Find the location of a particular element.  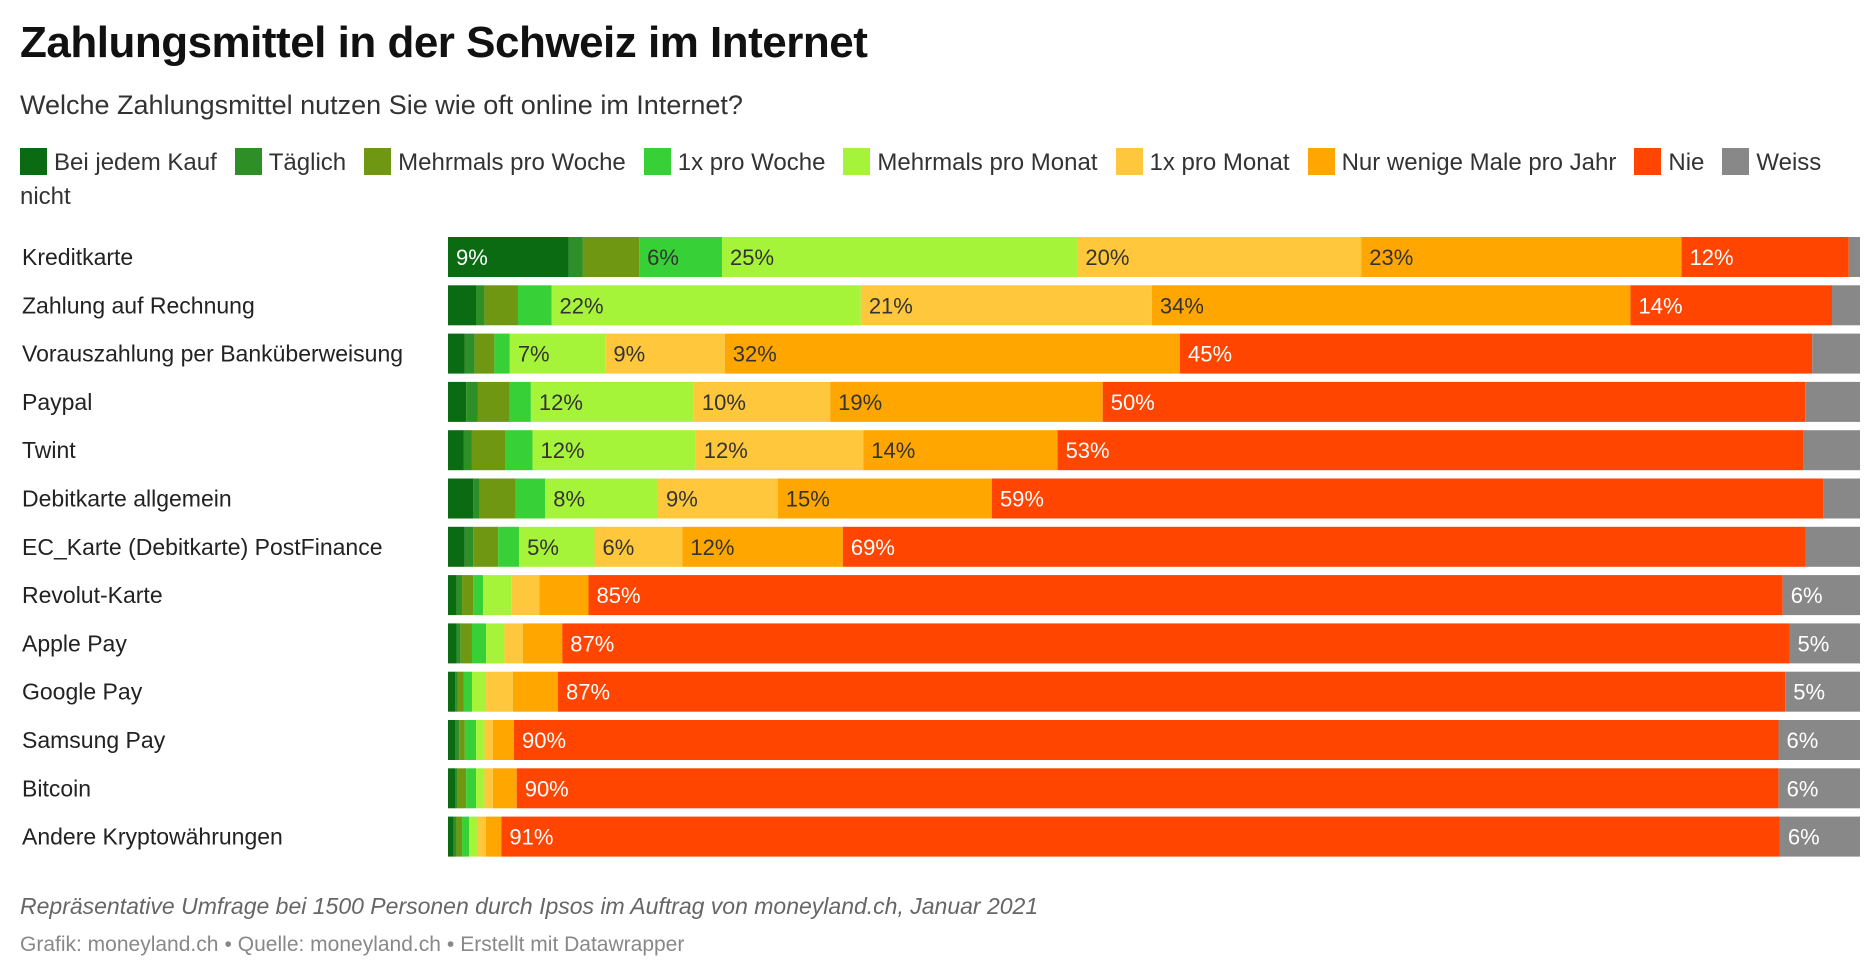

data-label: 32% is located at coordinates (755, 354).